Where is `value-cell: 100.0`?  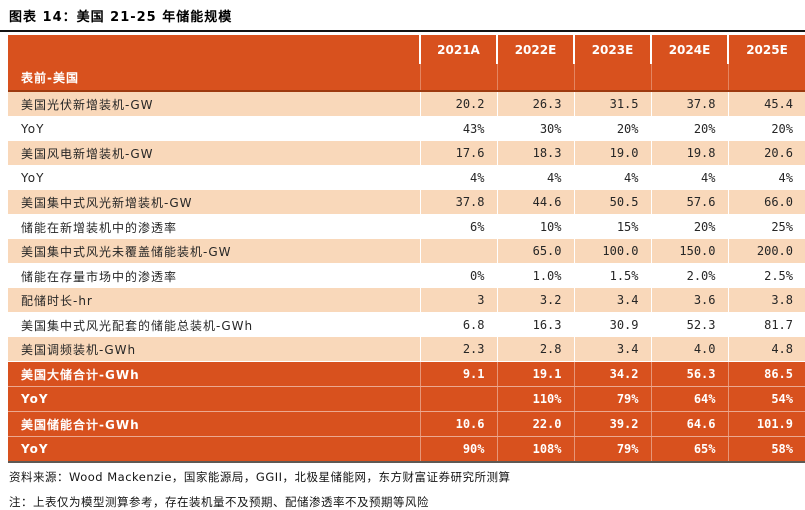
value-cell: 100.0 is located at coordinates (612, 251).